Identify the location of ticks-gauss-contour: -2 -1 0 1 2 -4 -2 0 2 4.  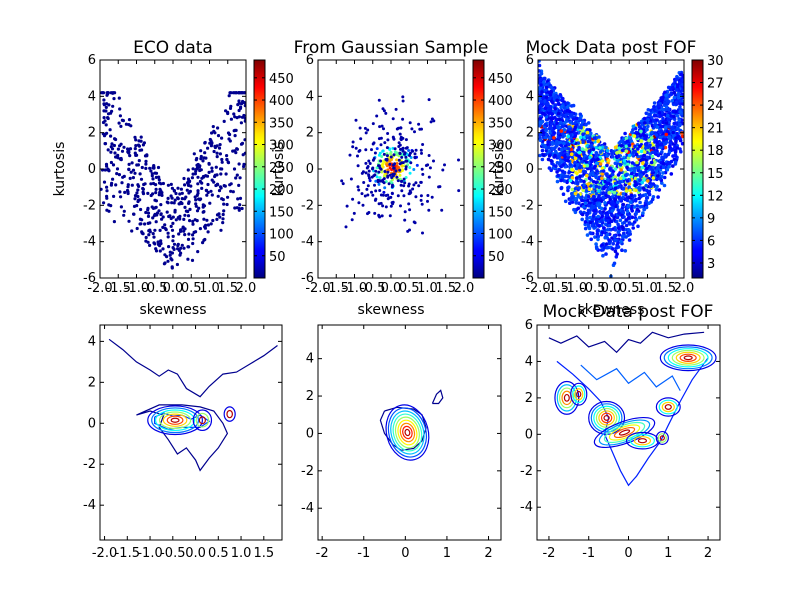
(401, 443).